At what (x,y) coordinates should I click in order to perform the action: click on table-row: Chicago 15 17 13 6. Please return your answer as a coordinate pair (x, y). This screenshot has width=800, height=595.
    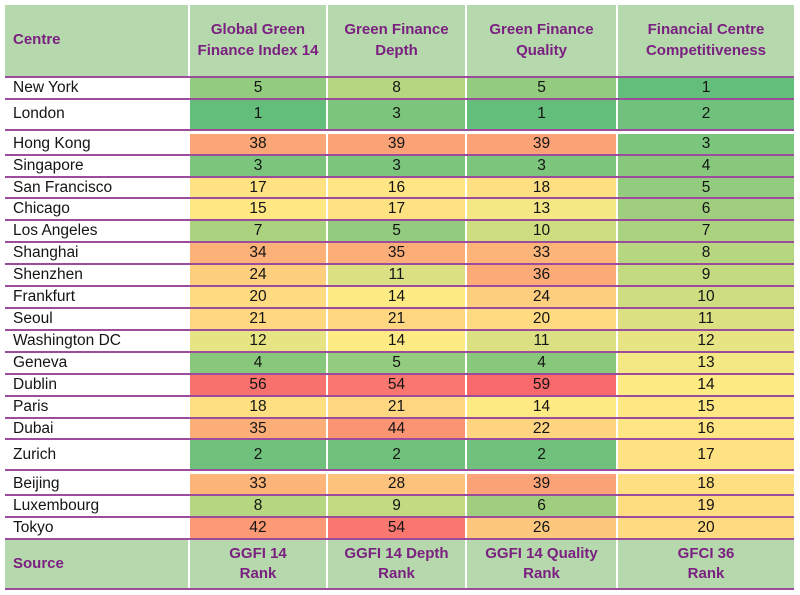
    Looking at the image, I should click on (399, 210).